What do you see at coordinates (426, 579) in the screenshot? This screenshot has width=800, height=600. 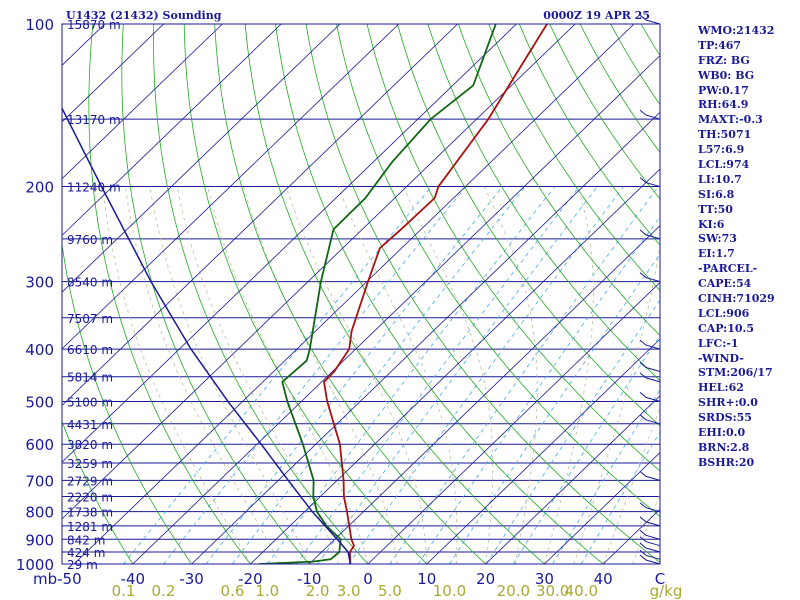 I see `temperature-tick-label: 10` at bounding box center [426, 579].